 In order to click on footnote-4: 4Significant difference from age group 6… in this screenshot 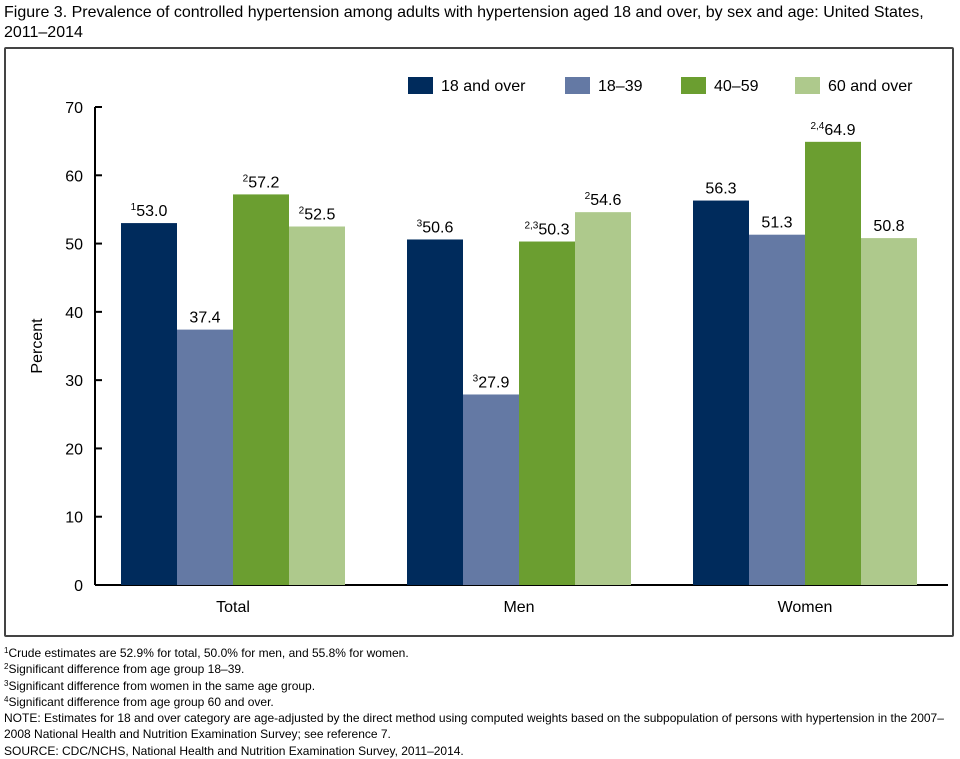, I will do `click(139, 701)`.